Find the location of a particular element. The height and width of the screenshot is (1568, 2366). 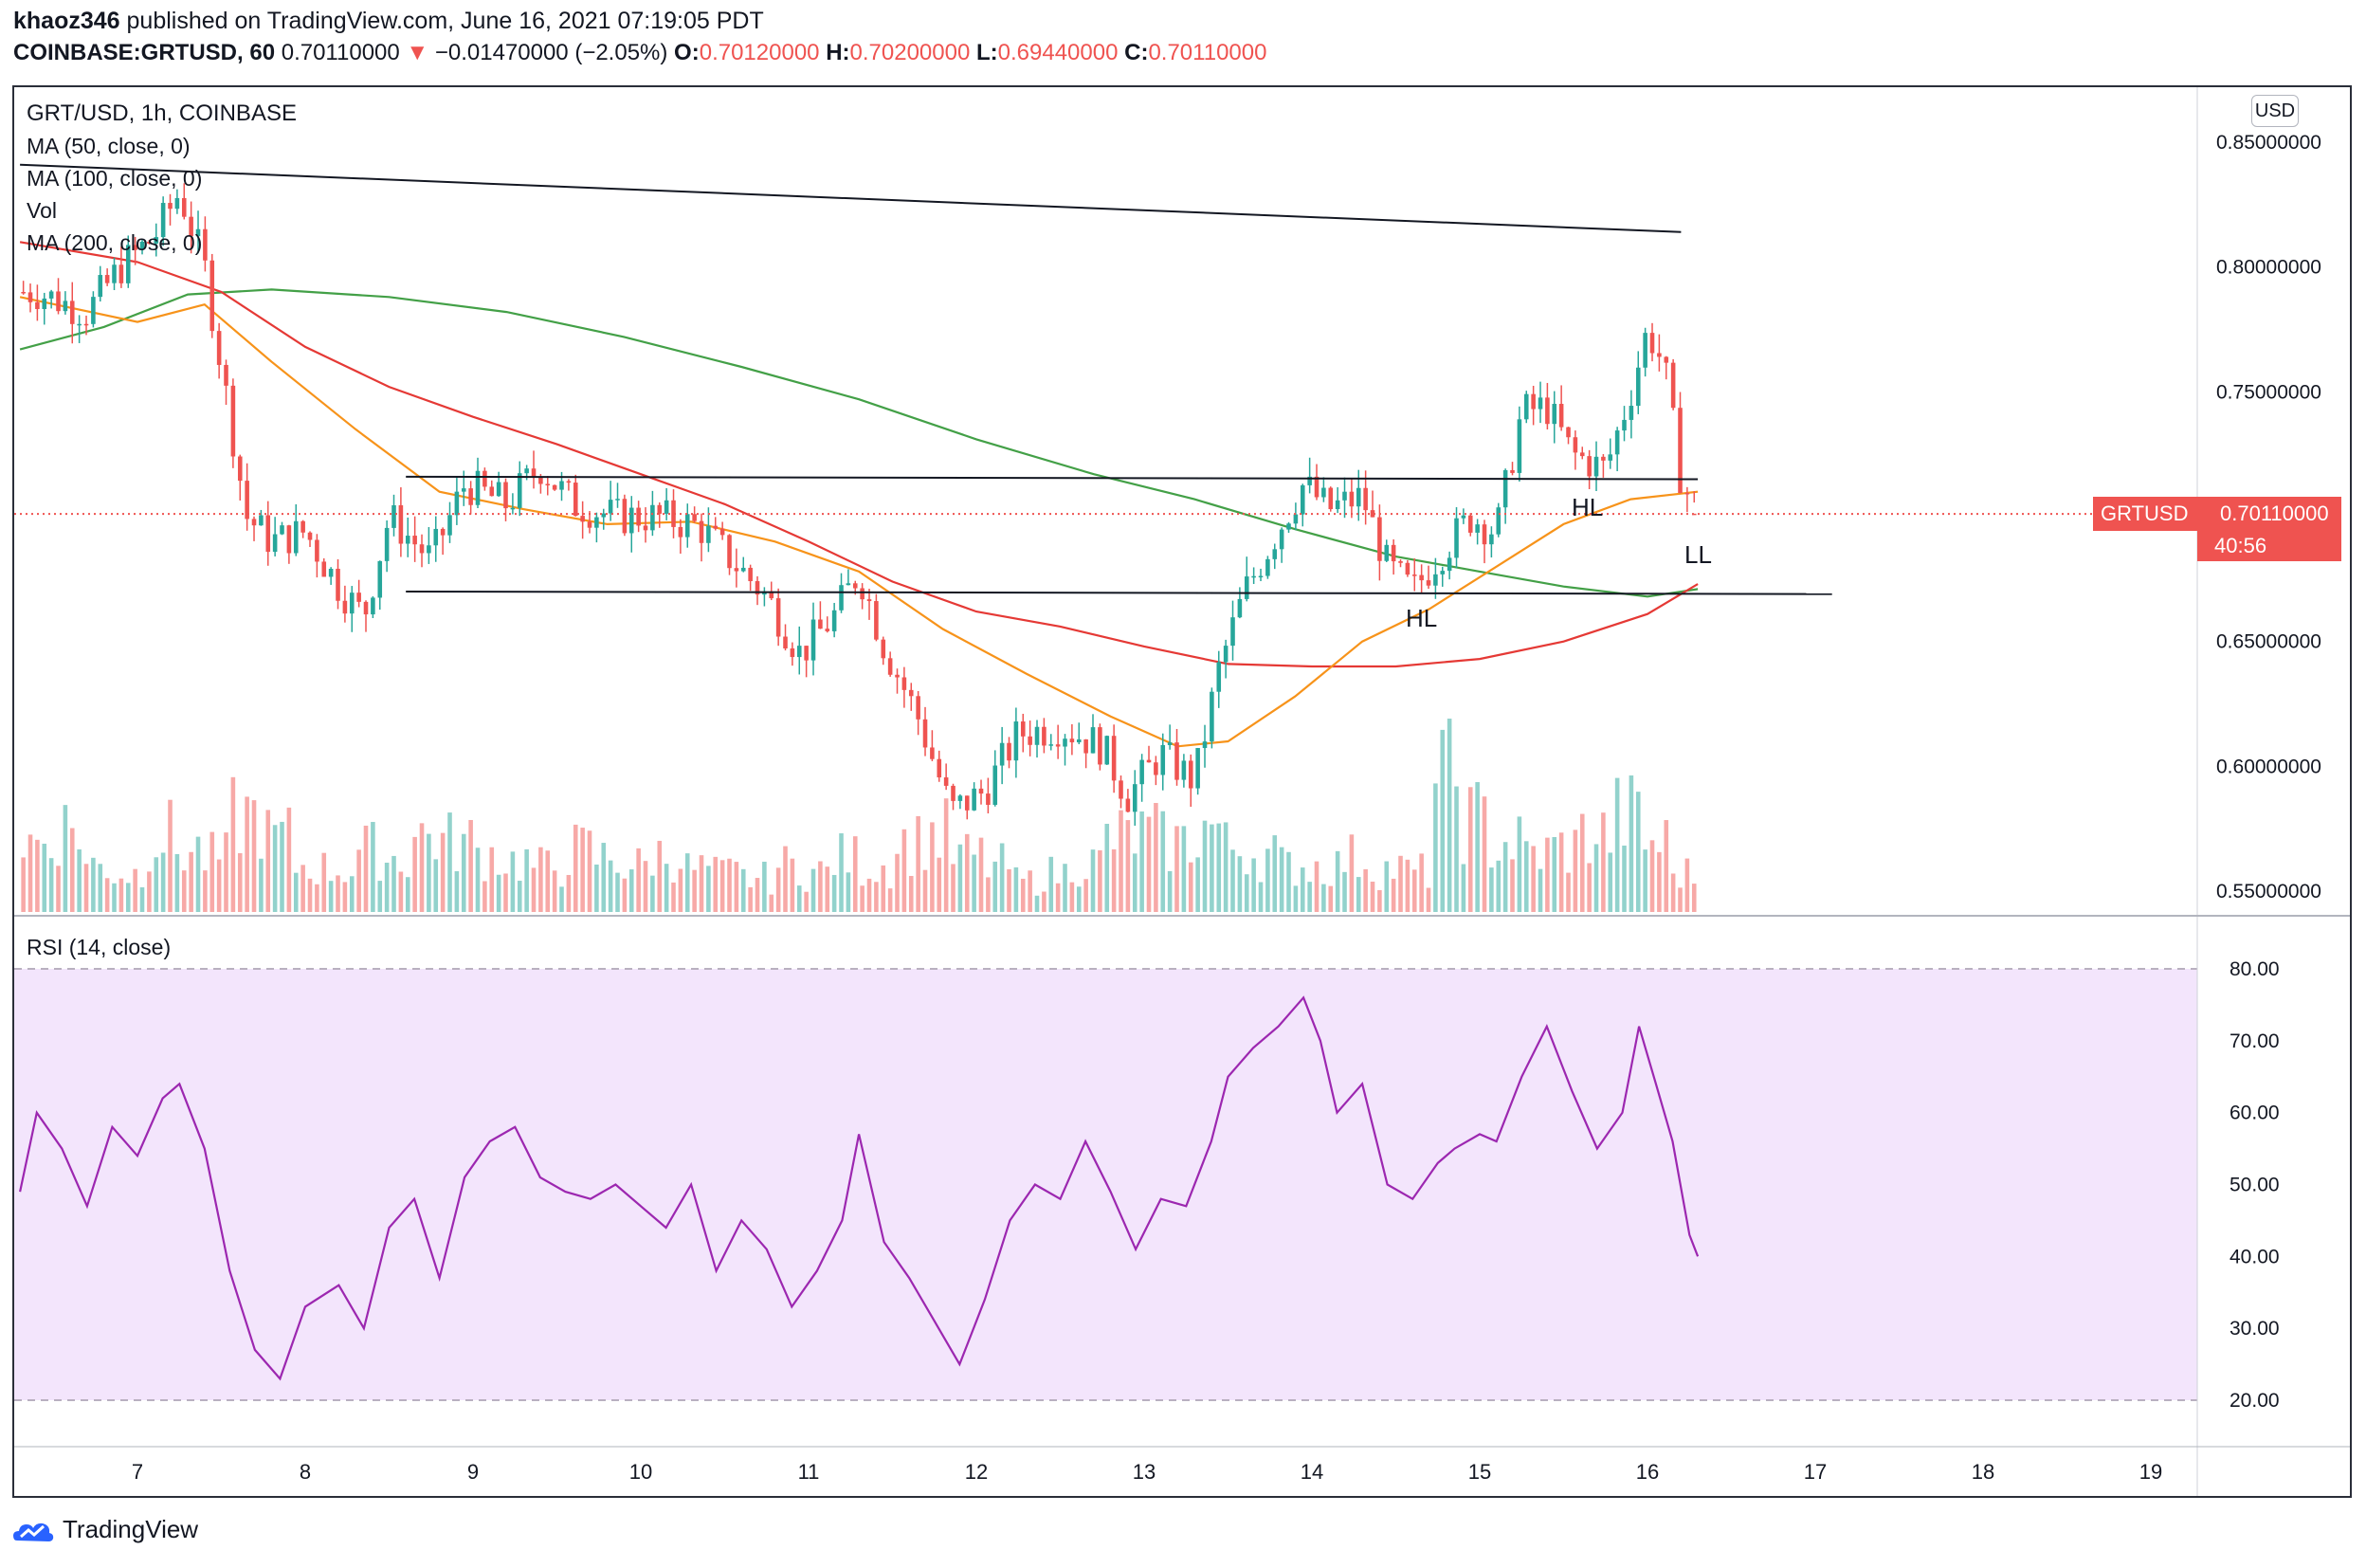

rsi-tick-label: 30.00 is located at coordinates (2255, 1329).